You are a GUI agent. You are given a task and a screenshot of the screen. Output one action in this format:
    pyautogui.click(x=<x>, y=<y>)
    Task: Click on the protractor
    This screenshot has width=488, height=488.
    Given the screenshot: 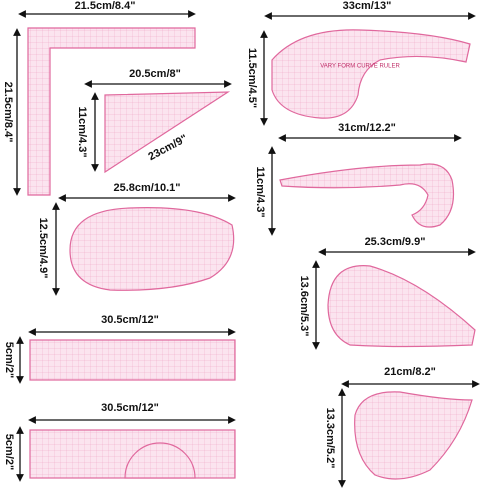 What is the action you would take?
    pyautogui.click(x=160, y=460)
    